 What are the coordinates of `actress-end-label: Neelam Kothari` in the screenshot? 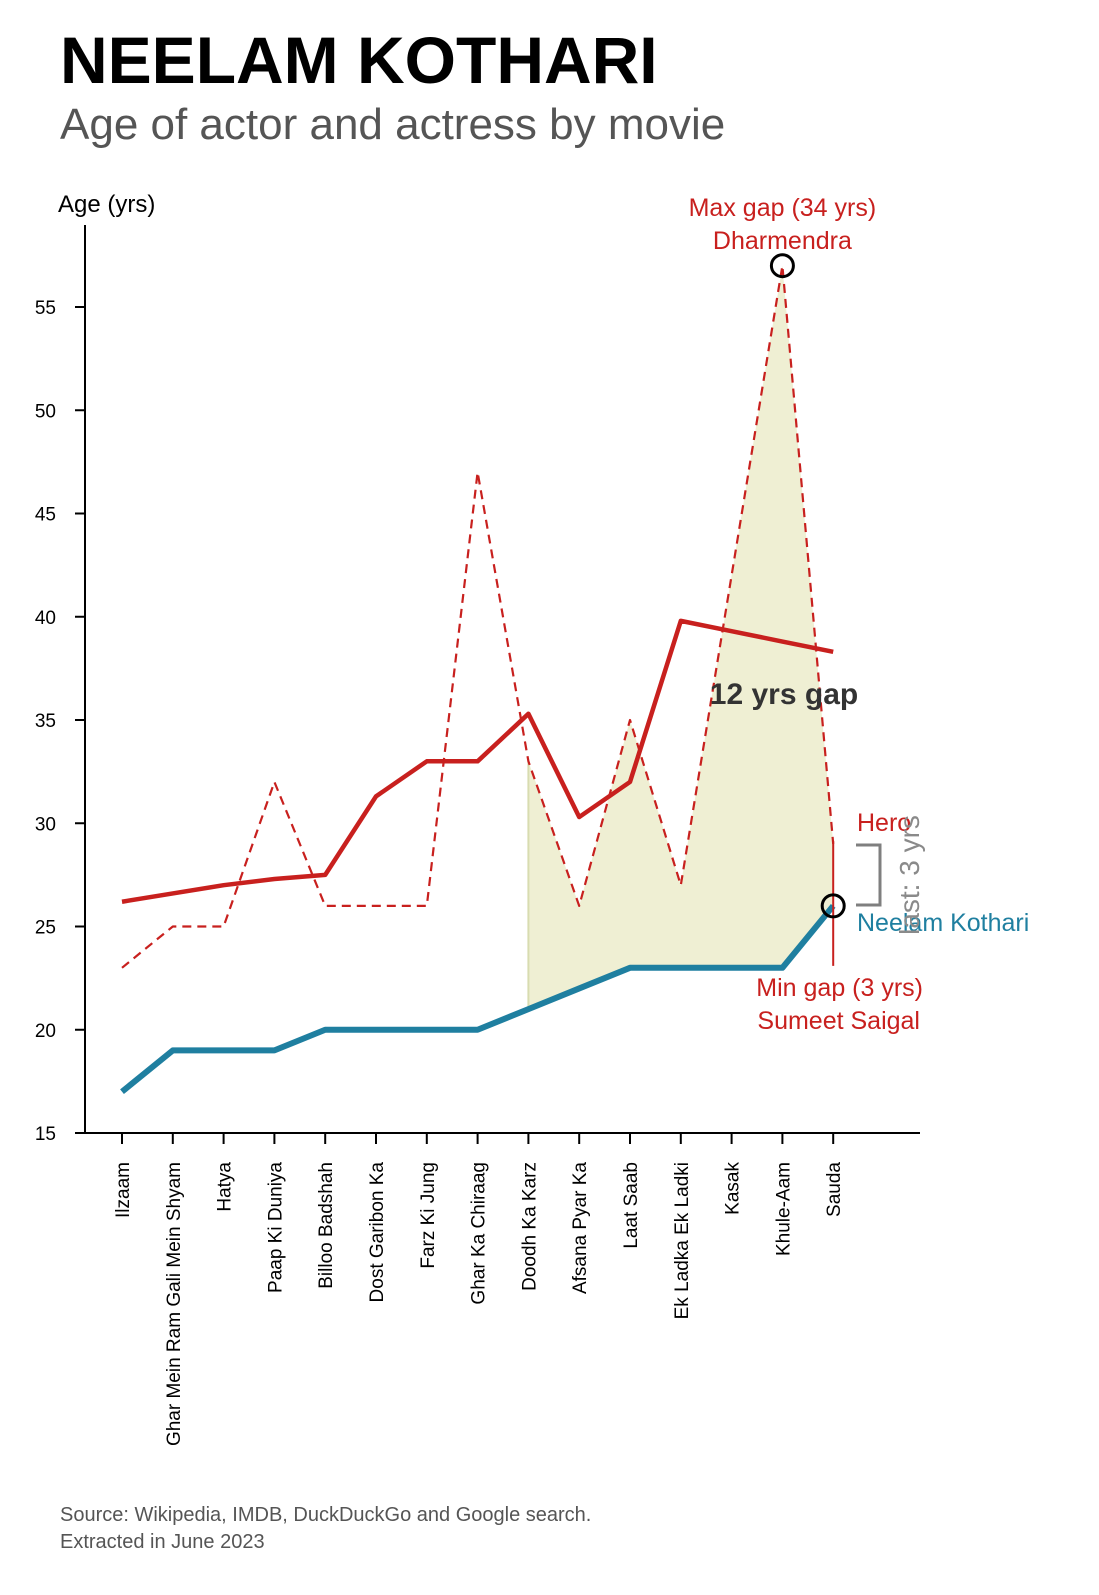 It's located at (943, 923).